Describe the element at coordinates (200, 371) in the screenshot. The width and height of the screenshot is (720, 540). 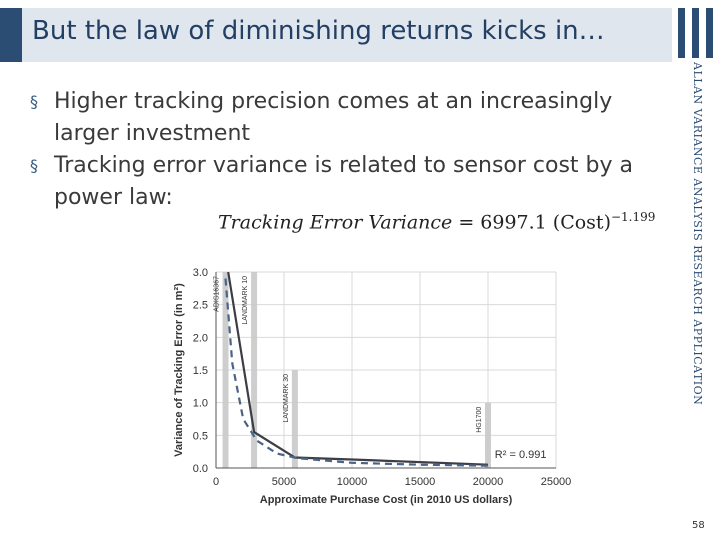
I see `y-tick-label: 1.5` at that location.